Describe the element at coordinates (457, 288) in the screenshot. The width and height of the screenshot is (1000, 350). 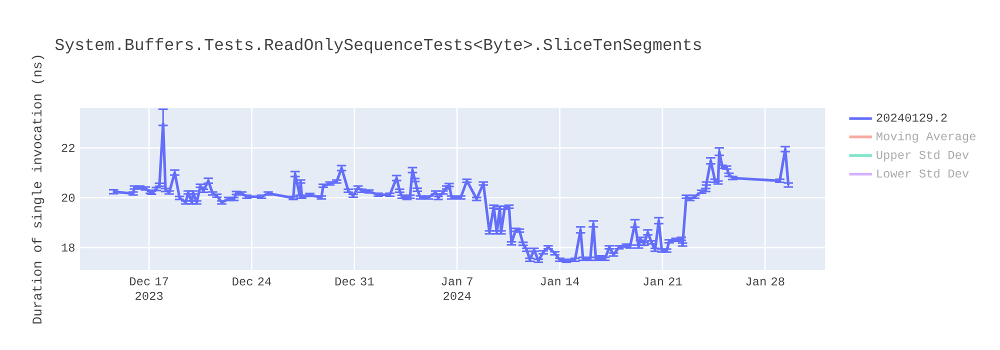
I see `x-tick-label: Jan 7 2024` at that location.